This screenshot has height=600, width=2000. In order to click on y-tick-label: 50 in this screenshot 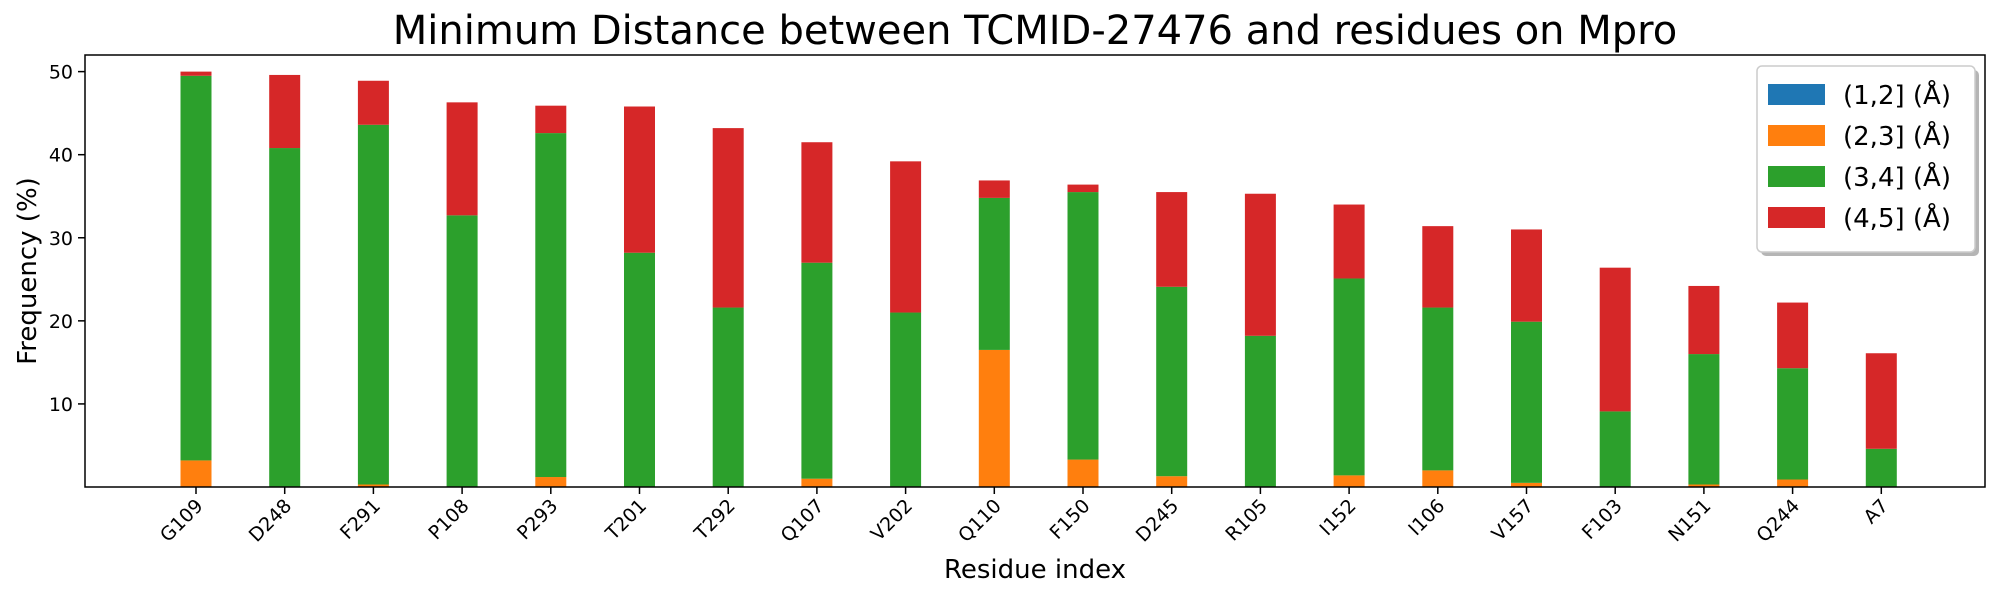, I will do `click(61, 73)`.